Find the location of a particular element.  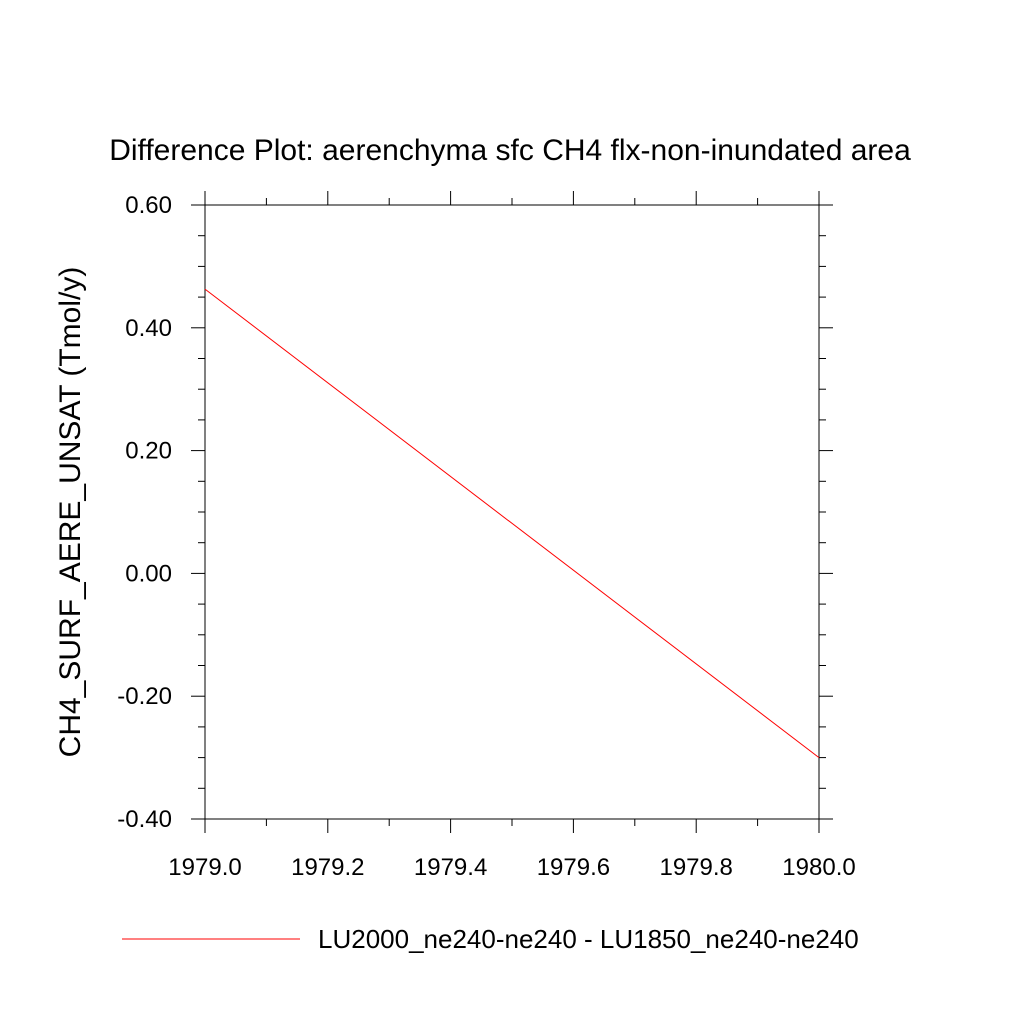

x-tick-label: 1979.2 is located at coordinates (327, 867).